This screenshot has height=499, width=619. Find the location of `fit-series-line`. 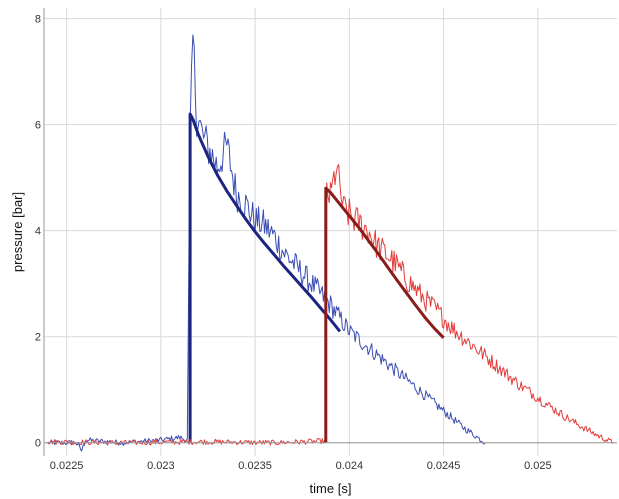

fit-series-line is located at coordinates (384, 314).